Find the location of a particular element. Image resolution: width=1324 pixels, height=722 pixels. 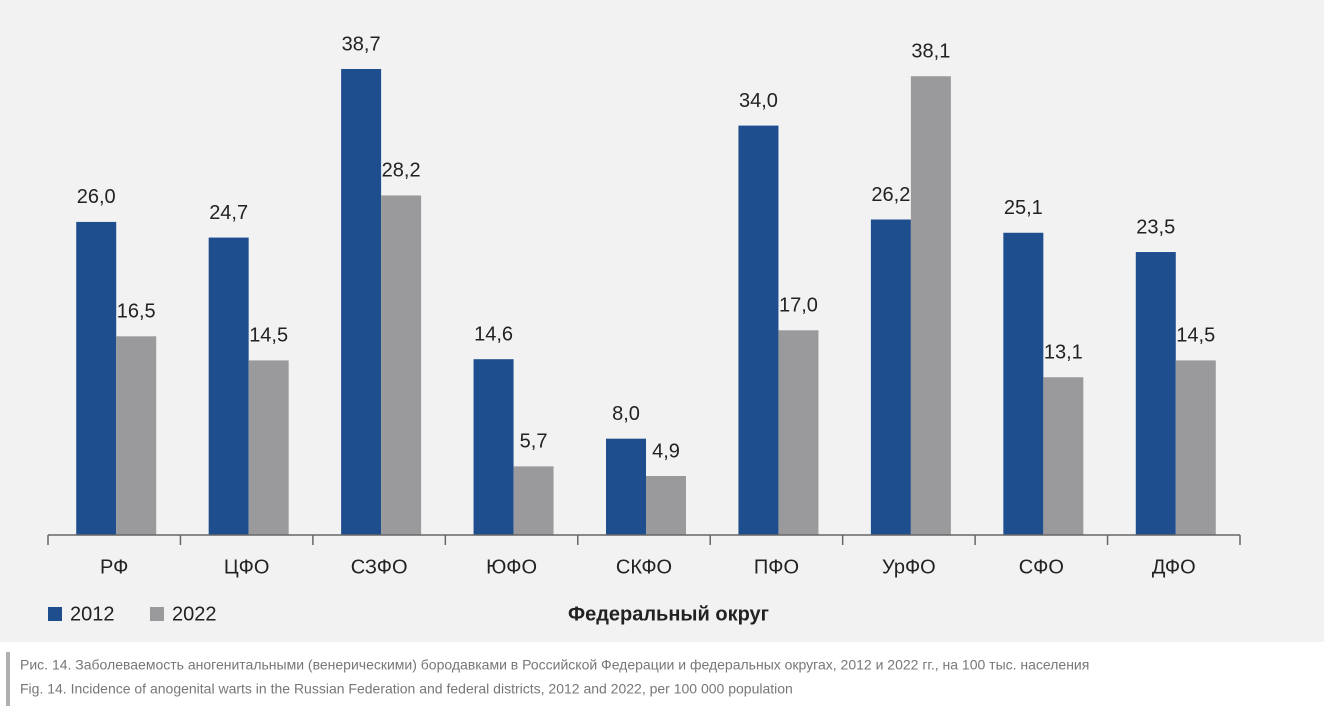

data-label: 4,9 is located at coordinates (666, 451).